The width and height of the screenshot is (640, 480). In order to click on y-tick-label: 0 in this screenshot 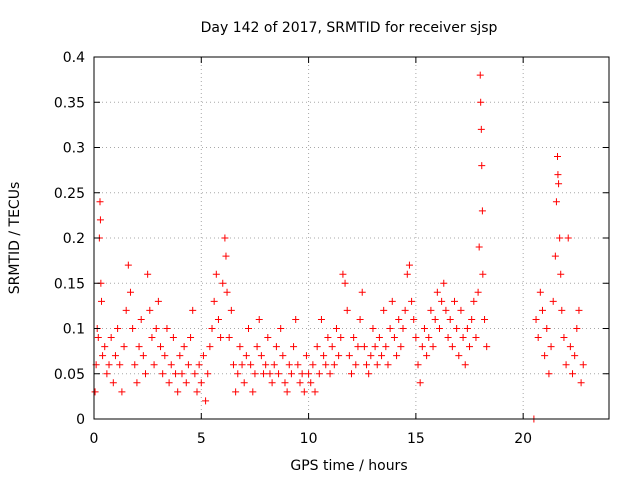, I will do `click(80, 420)`.